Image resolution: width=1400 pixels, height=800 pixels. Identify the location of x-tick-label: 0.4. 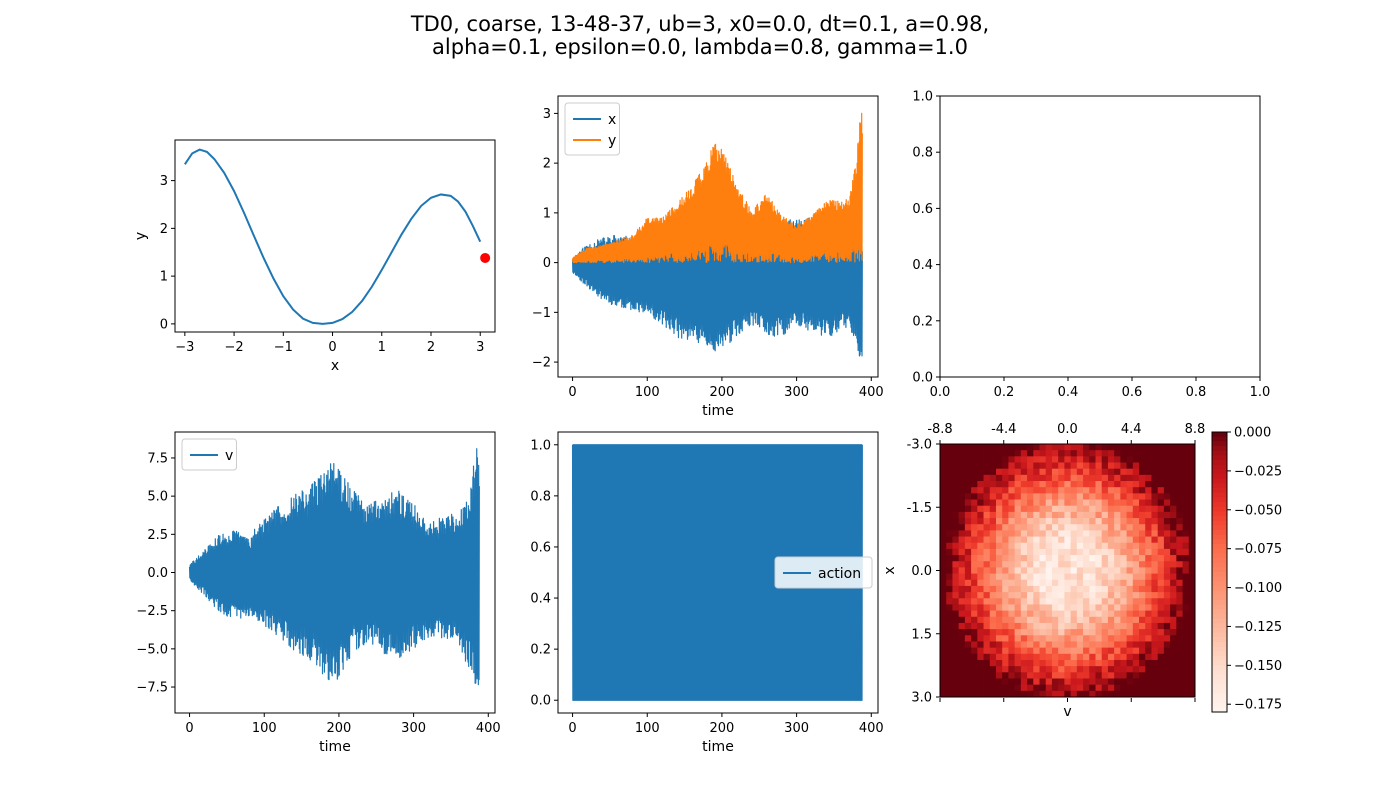
(1068, 392).